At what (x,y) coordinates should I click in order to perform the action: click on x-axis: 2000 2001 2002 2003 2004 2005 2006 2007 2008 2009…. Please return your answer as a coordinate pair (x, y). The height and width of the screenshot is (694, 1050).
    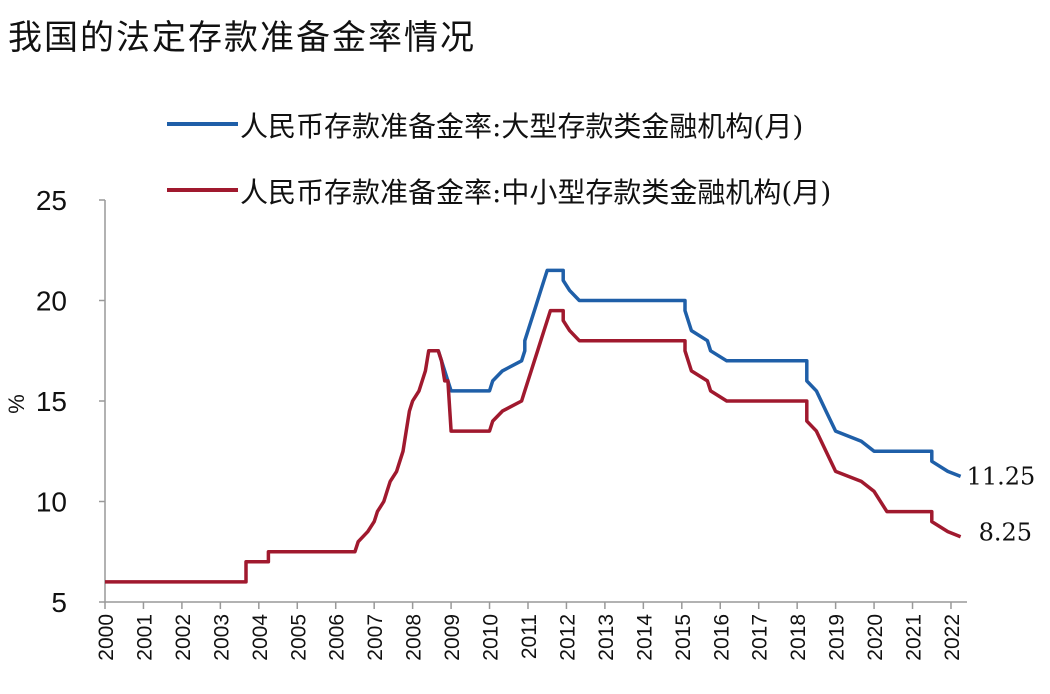
    Looking at the image, I should click on (531, 631).